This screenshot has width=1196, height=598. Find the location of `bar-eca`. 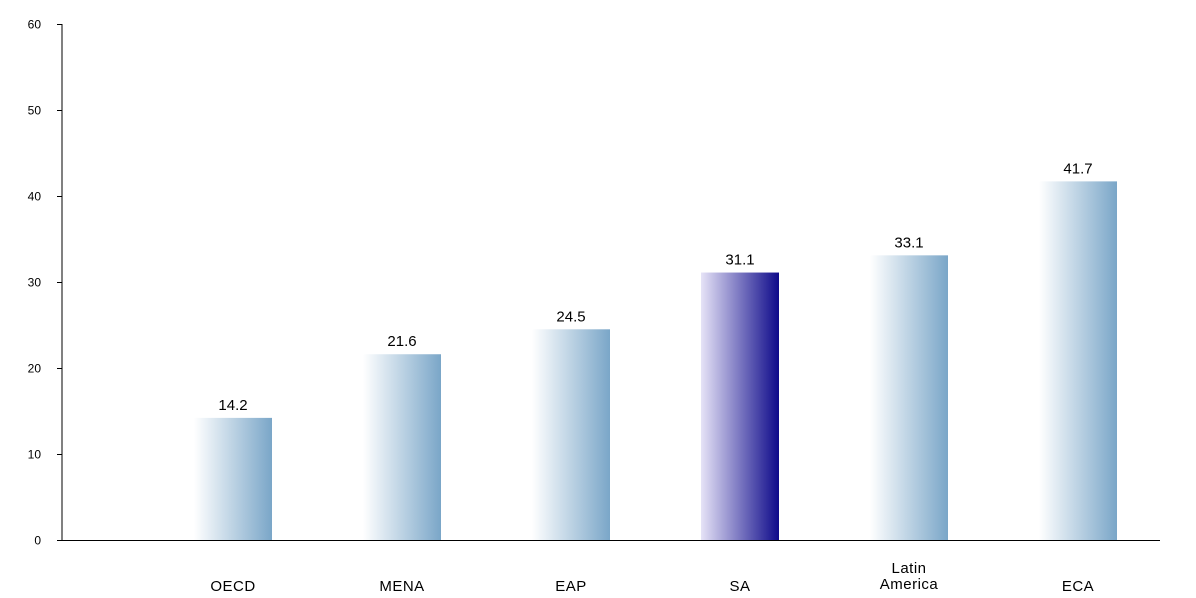

bar-eca is located at coordinates (1078, 360).